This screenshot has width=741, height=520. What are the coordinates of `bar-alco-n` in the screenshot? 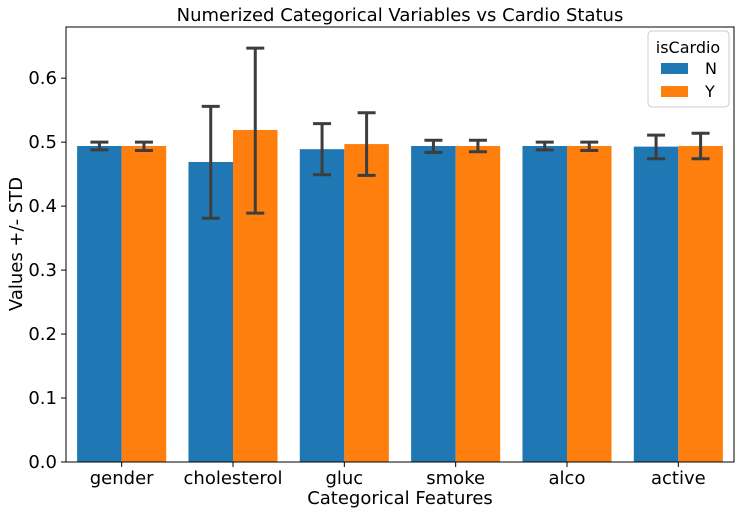 It's located at (544, 303).